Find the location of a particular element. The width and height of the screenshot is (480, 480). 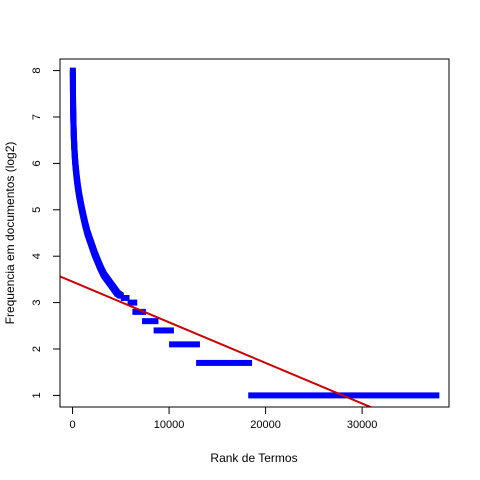

y-axis-label: Frequencia em documentos (log2) is located at coordinates (10, 233).